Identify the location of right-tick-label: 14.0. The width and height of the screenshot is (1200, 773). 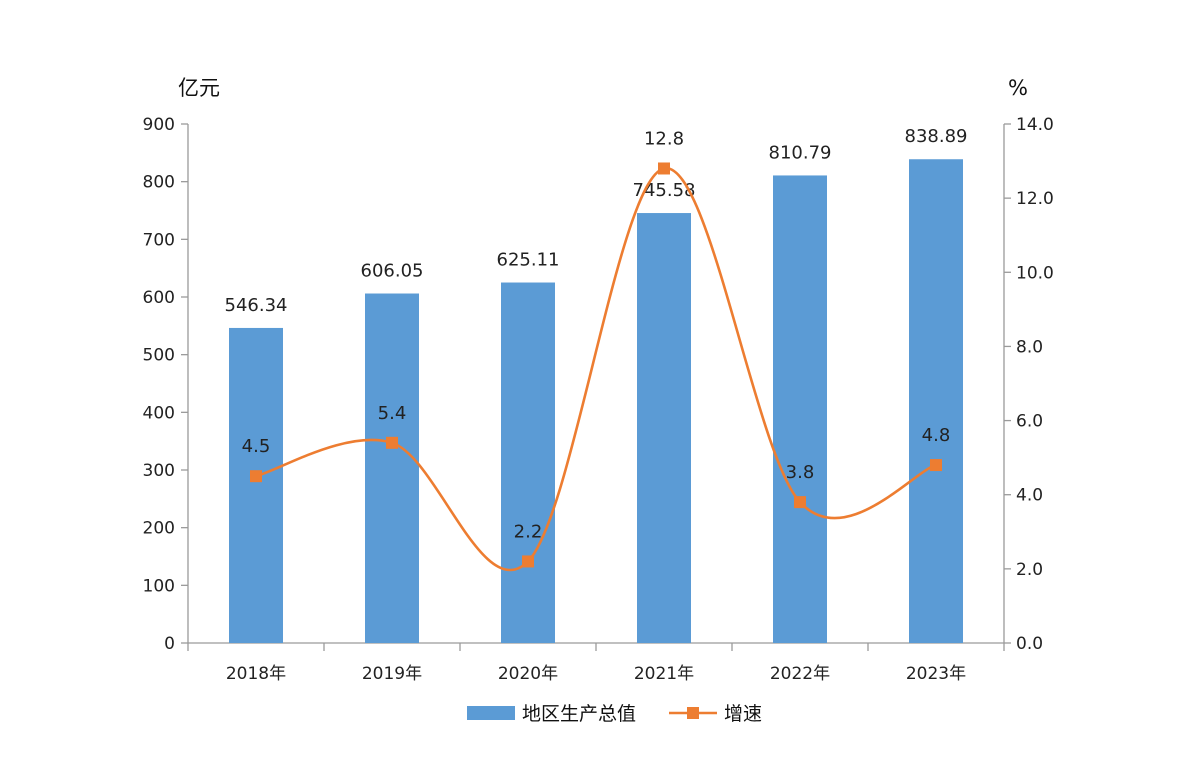
(1035, 125).